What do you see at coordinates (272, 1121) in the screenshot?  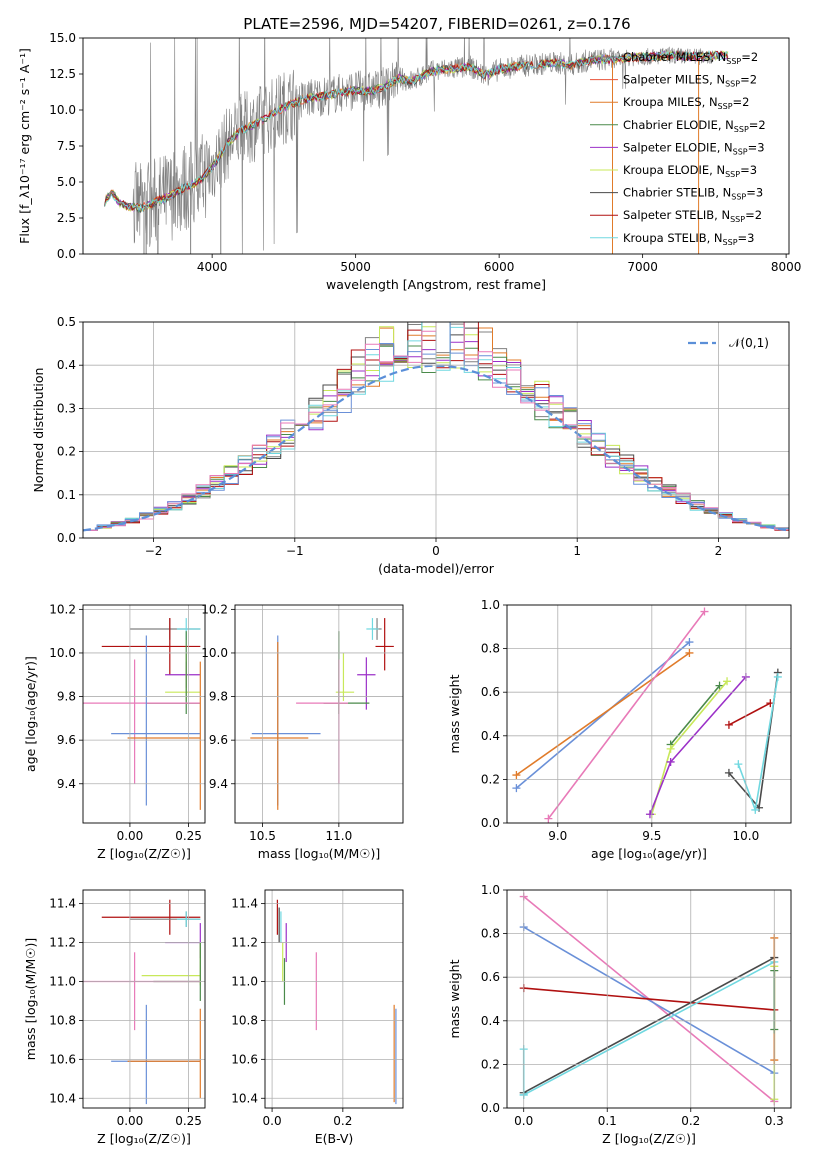 I see `mass_vs_ebv-xtick-label-0: 0.0` at bounding box center [272, 1121].